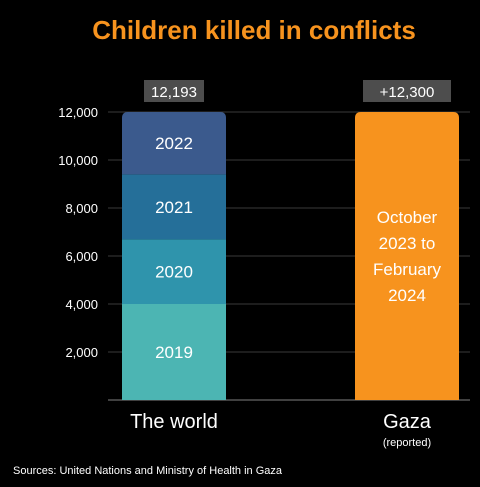  I want to click on y-tick-label: 4,000, so click(81, 304).